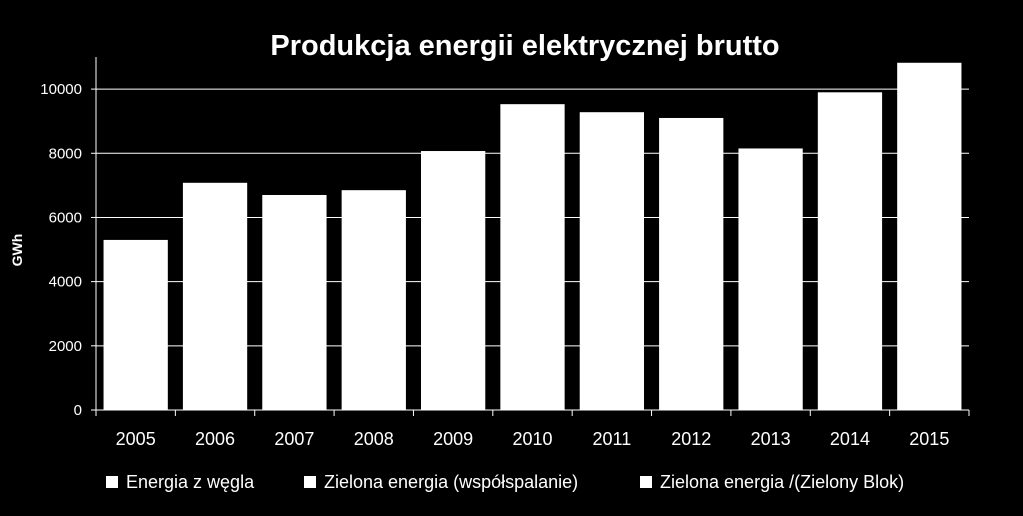 The height and width of the screenshot is (516, 1023). What do you see at coordinates (374, 439) in the screenshot?
I see `x-tick-label: 2008` at bounding box center [374, 439].